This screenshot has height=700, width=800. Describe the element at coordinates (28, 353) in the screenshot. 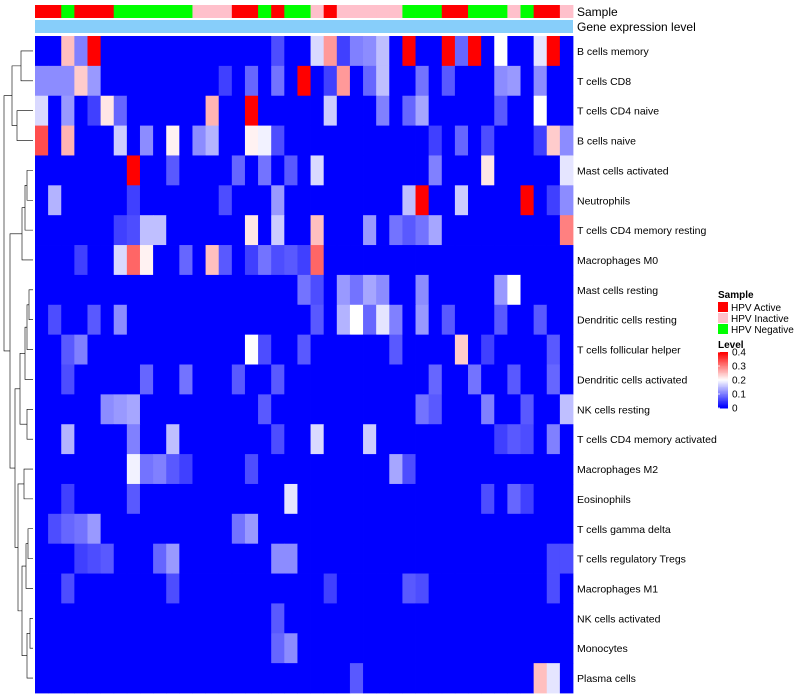

I see `dendrogram-branch` at that location.